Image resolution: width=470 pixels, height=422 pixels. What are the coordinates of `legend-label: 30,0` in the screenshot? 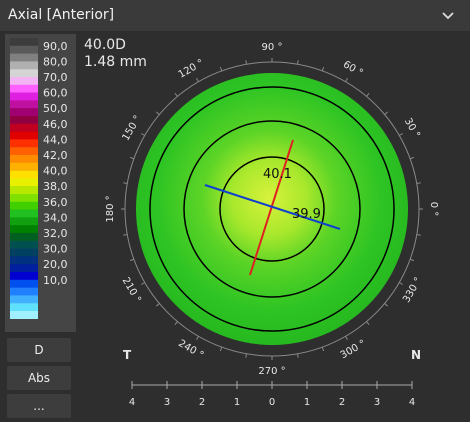 It's located at (55, 249).